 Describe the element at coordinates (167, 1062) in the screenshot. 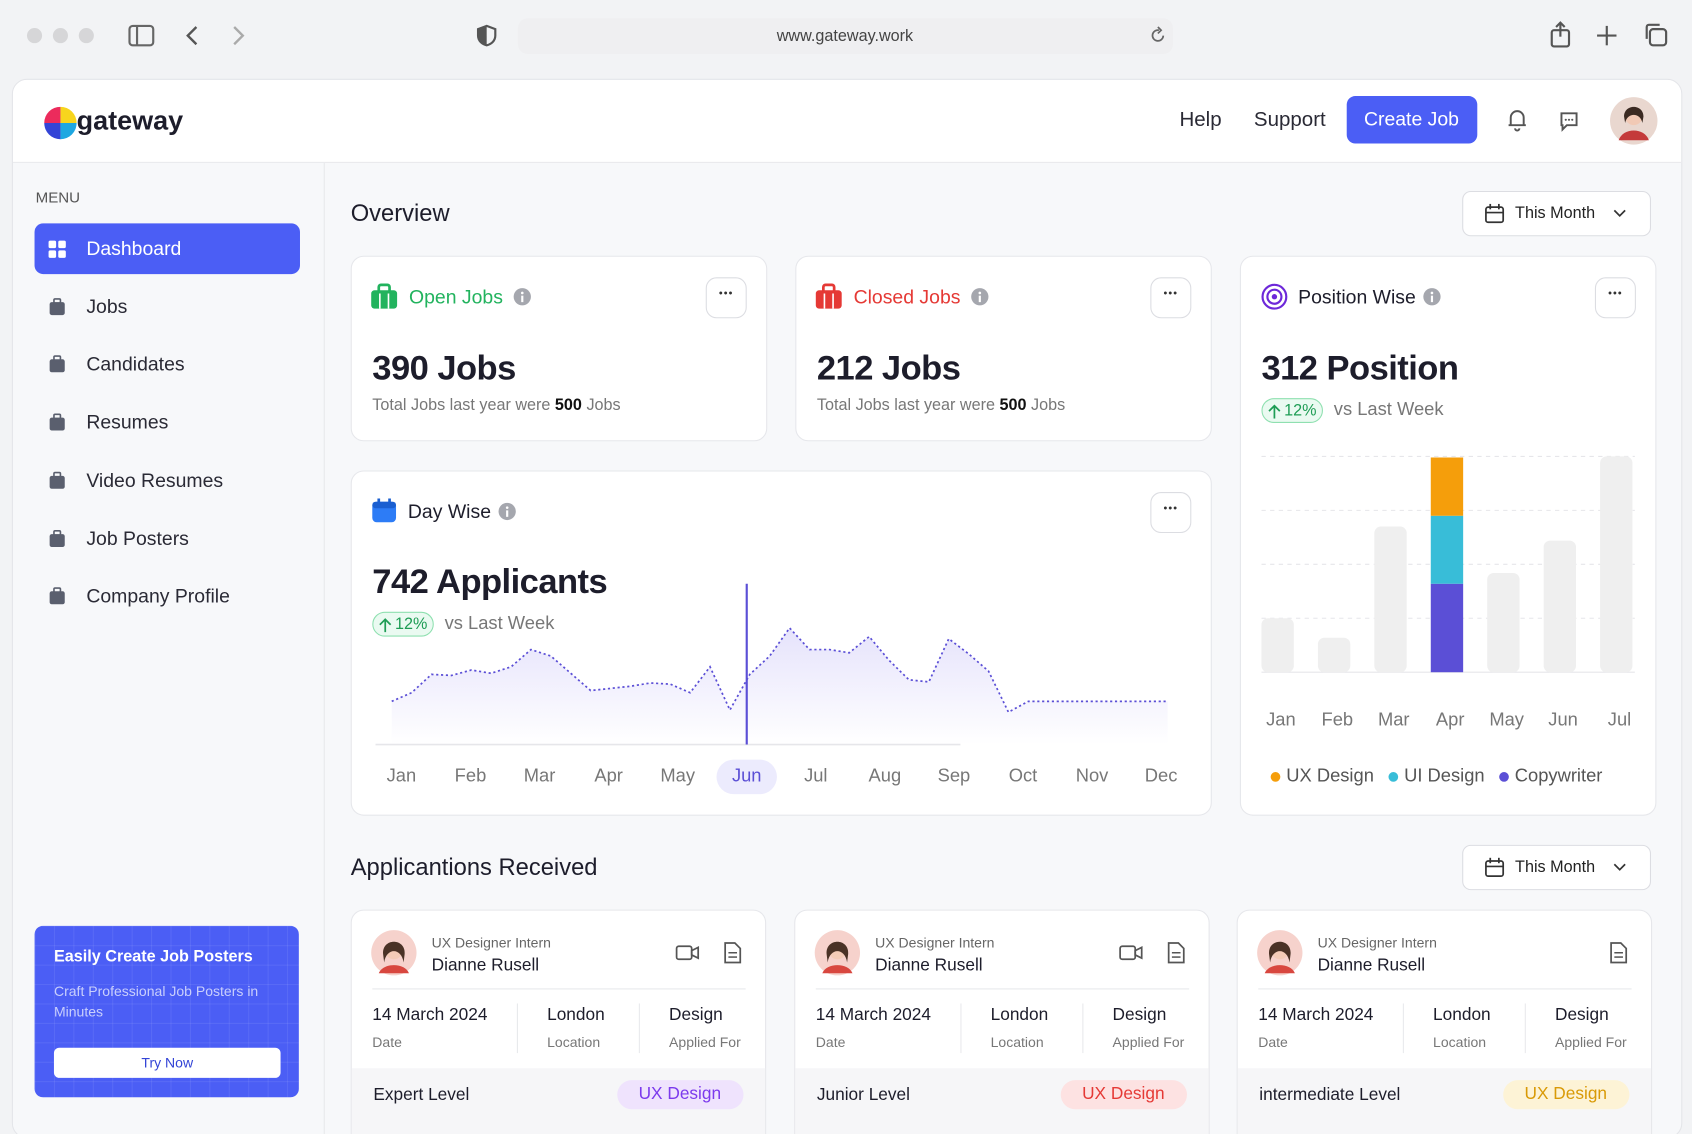

I see `try-now-button: Try Now` at that location.